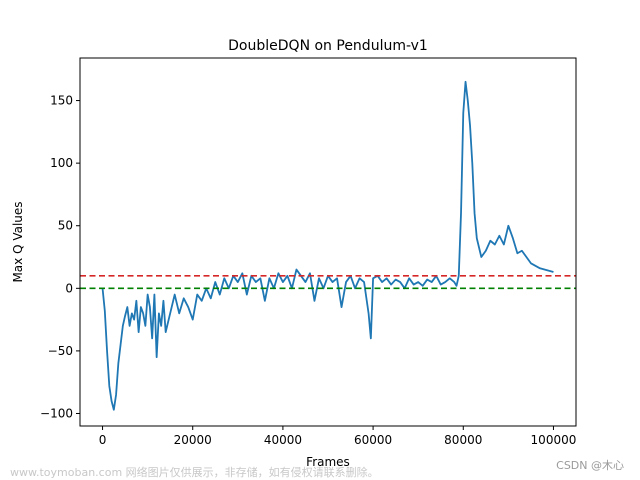 The height and width of the screenshot is (480, 640). What do you see at coordinates (194, 472) in the screenshot?
I see `watermark-text: www.toymoban.com 网络图片仅供展示，非存储，如有侵权请联系删除。` at bounding box center [194, 472].